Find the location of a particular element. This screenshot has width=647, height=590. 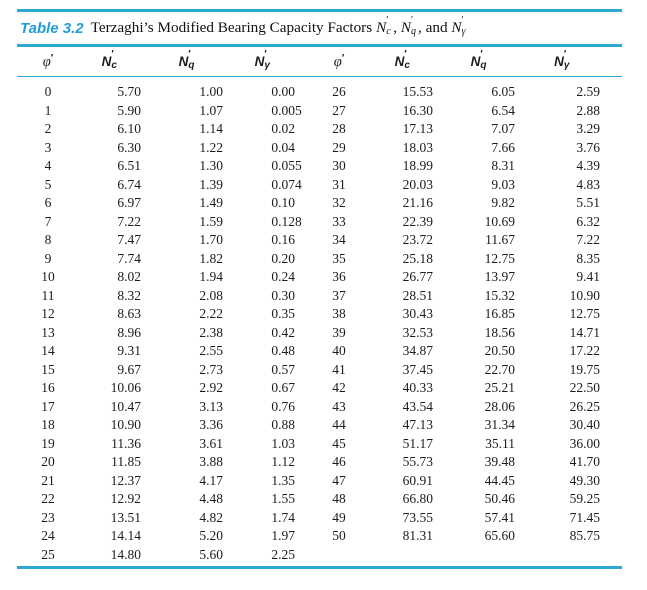

nq-cell is located at coordinates (484, 555).